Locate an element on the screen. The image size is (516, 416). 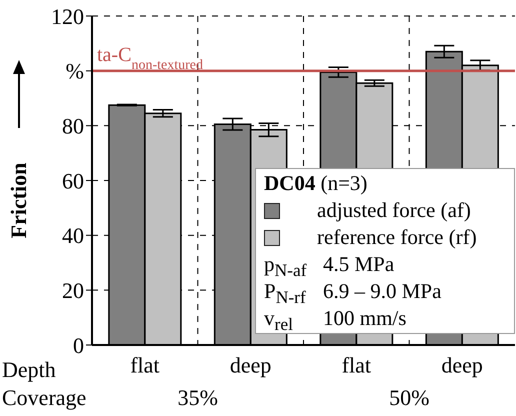
y-tick-label: 20 is located at coordinates (73, 290).